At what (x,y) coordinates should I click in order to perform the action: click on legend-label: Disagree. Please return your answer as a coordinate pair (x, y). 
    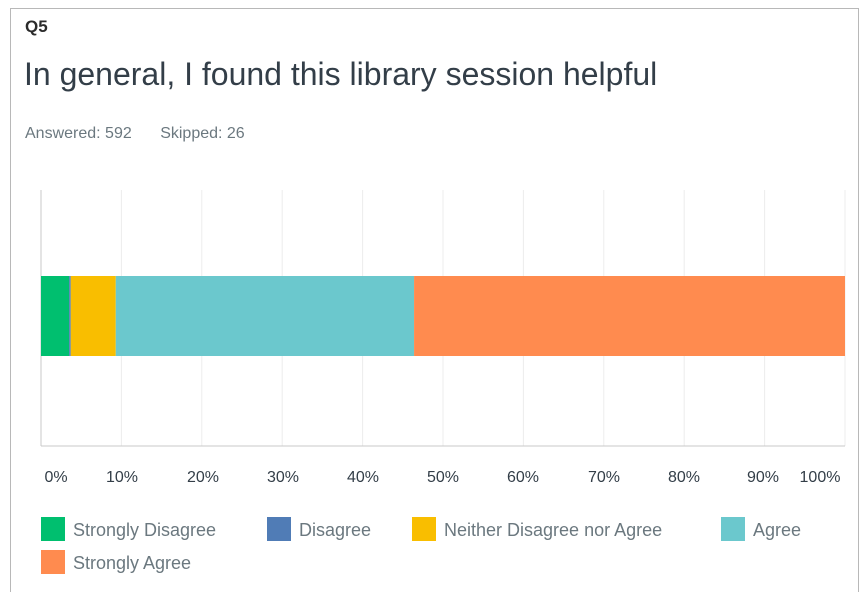
    Looking at the image, I should click on (335, 530).